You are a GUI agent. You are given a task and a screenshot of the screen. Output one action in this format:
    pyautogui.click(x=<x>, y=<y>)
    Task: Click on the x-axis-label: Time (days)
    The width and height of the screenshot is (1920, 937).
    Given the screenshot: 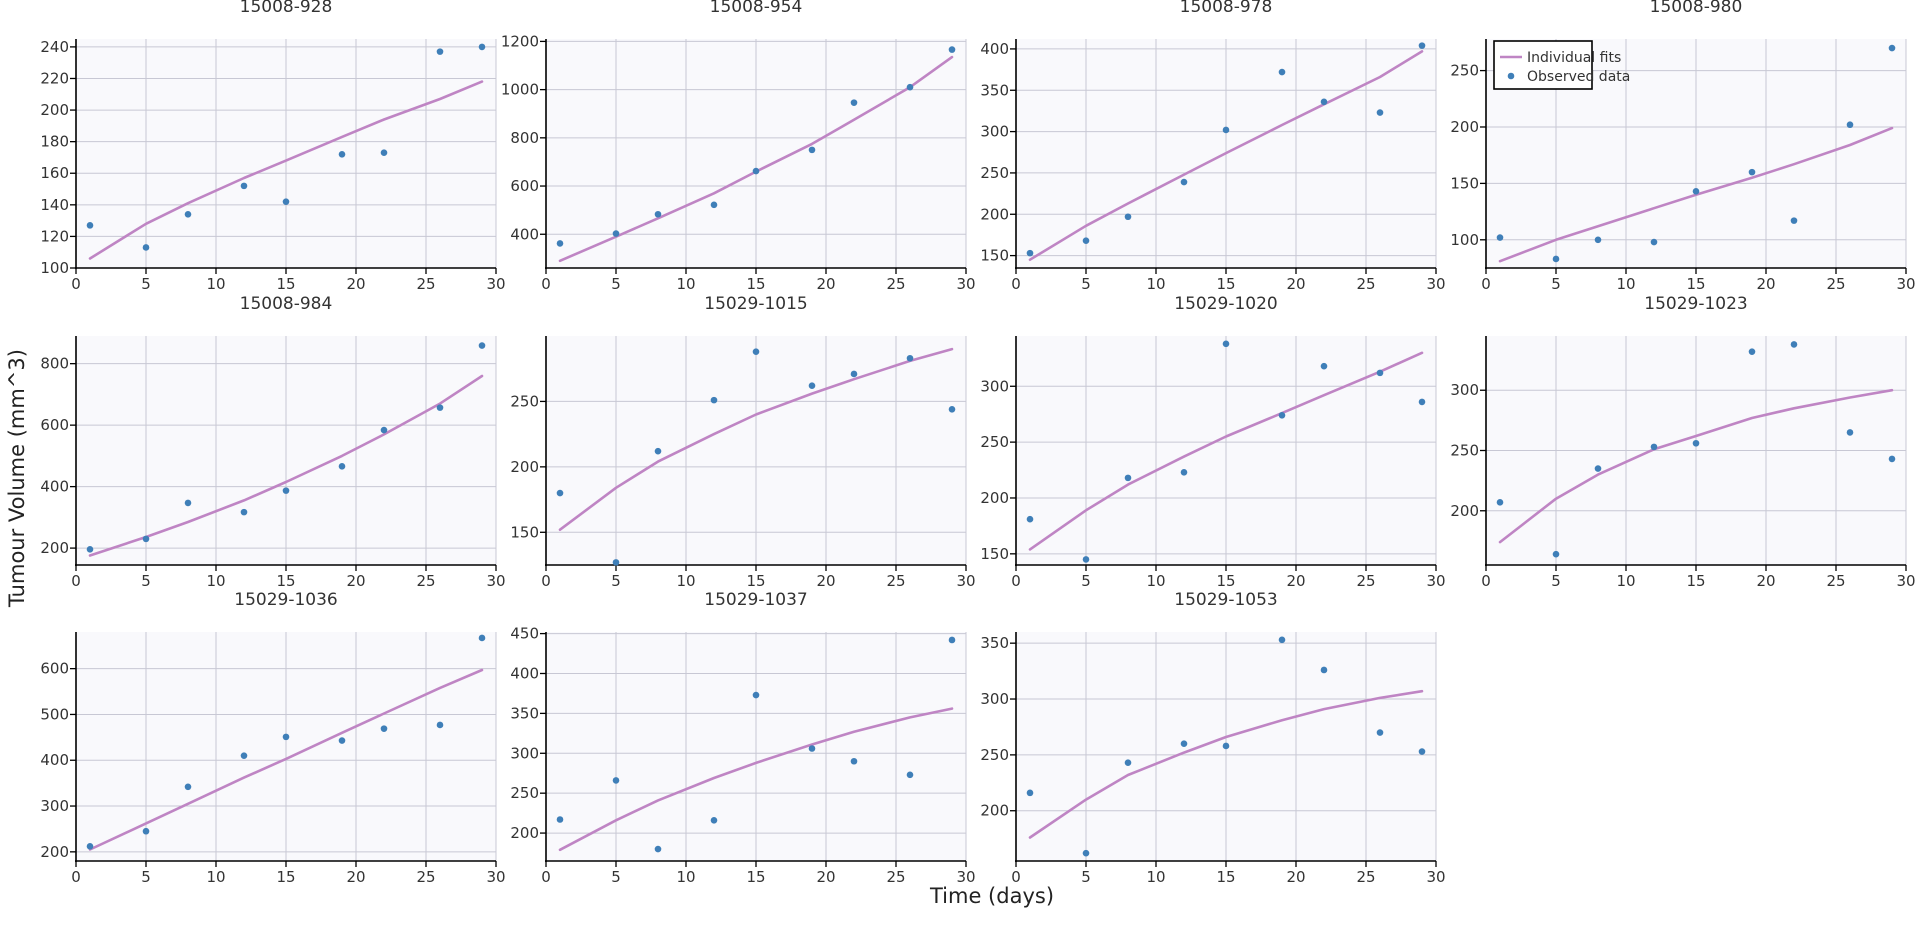 What is the action you would take?
    pyautogui.click(x=991, y=896)
    